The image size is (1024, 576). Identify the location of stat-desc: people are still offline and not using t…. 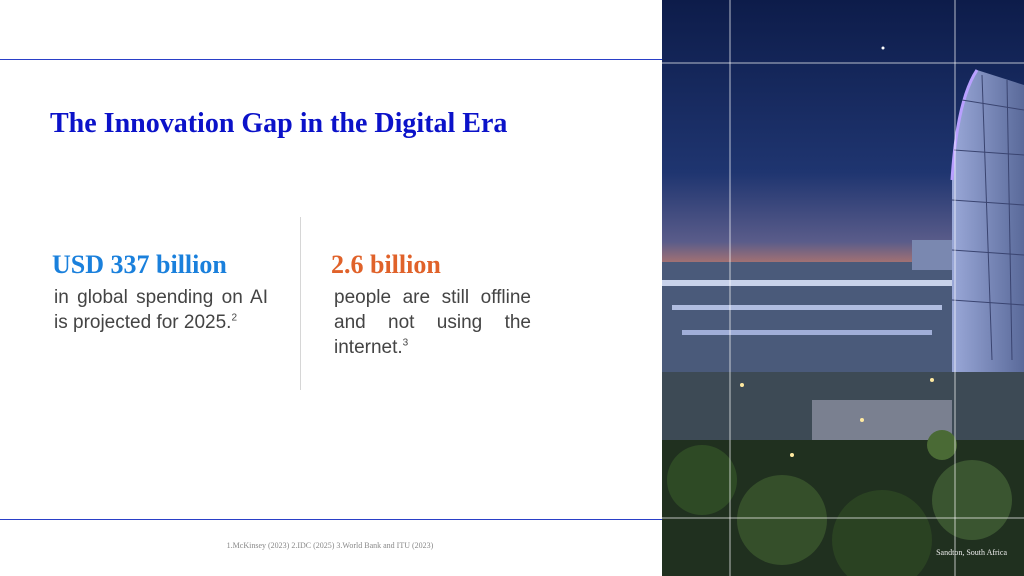
(432, 322).